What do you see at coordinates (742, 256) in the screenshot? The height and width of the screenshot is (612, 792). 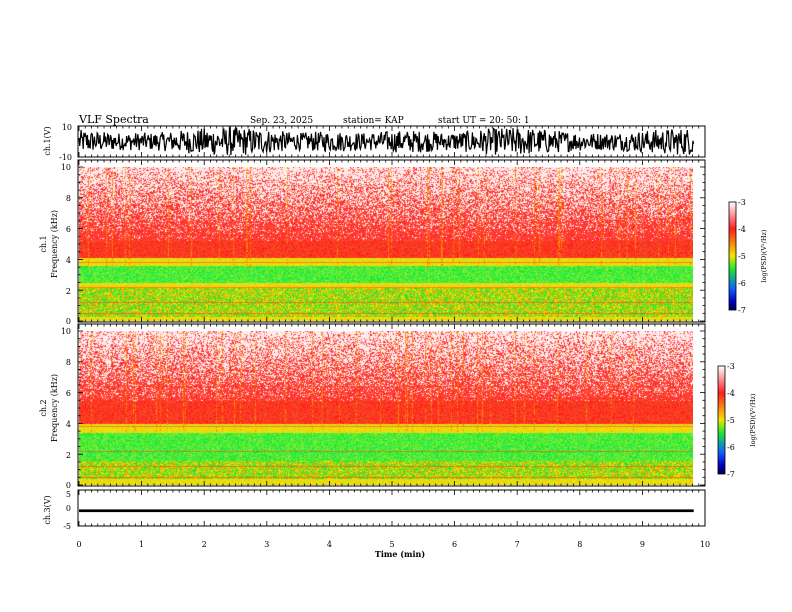 I see `colorbar1-tick-m5: -5` at bounding box center [742, 256].